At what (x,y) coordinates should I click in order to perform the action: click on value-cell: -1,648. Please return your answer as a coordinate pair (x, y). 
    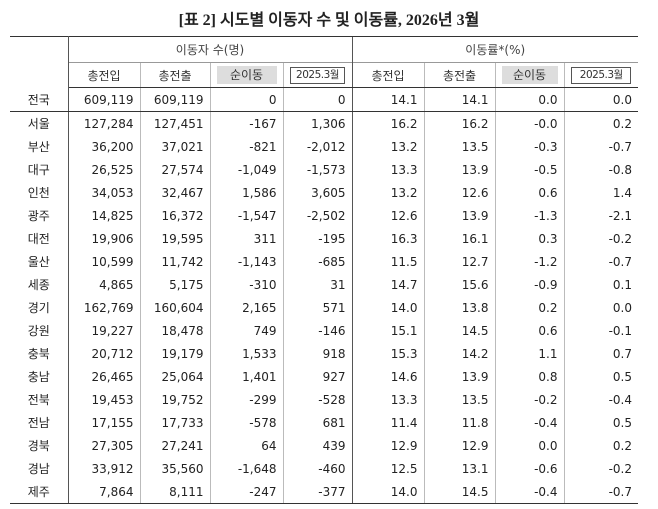
    Looking at the image, I should click on (246, 468).